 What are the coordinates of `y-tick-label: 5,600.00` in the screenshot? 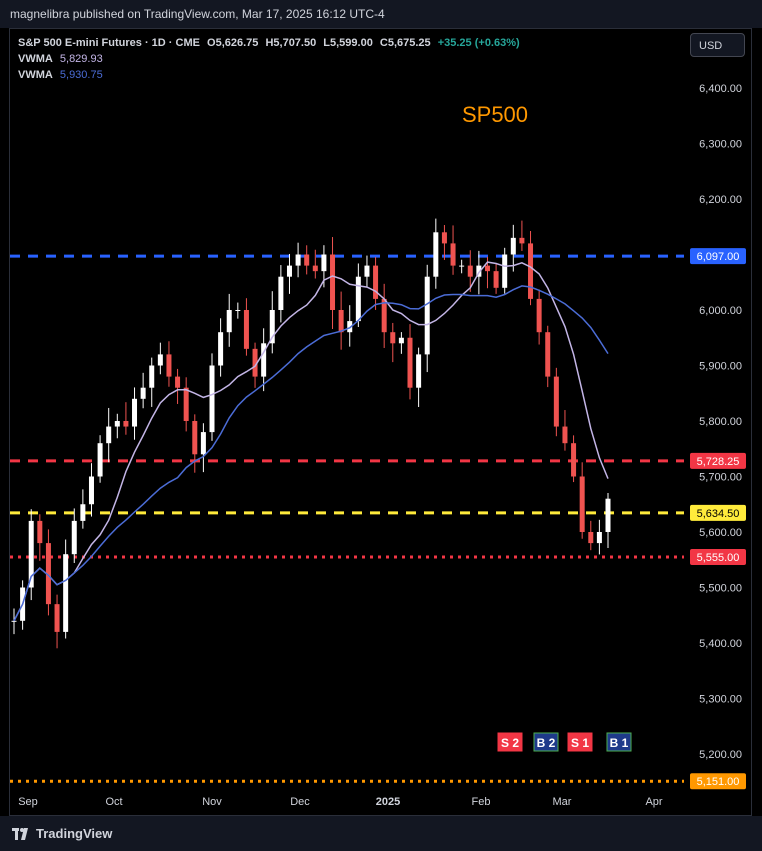 It's located at (720, 533).